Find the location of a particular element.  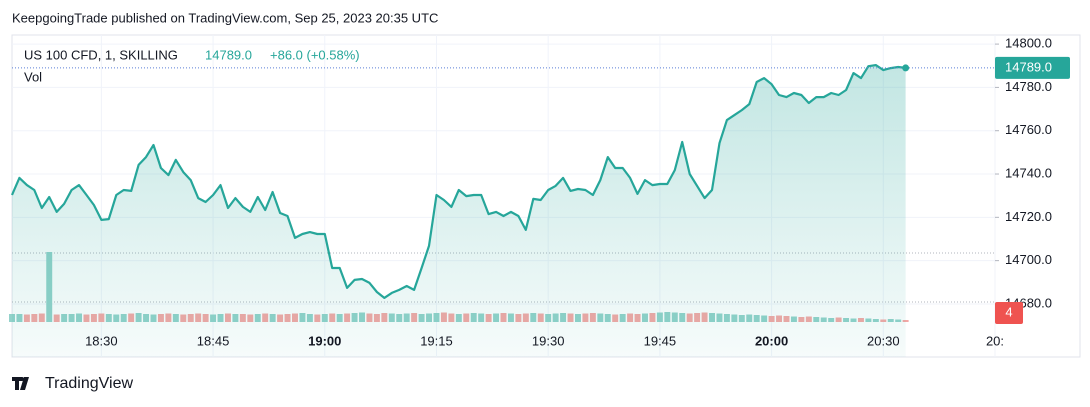

last-price-label: 14789.0 is located at coordinates (1028, 66).